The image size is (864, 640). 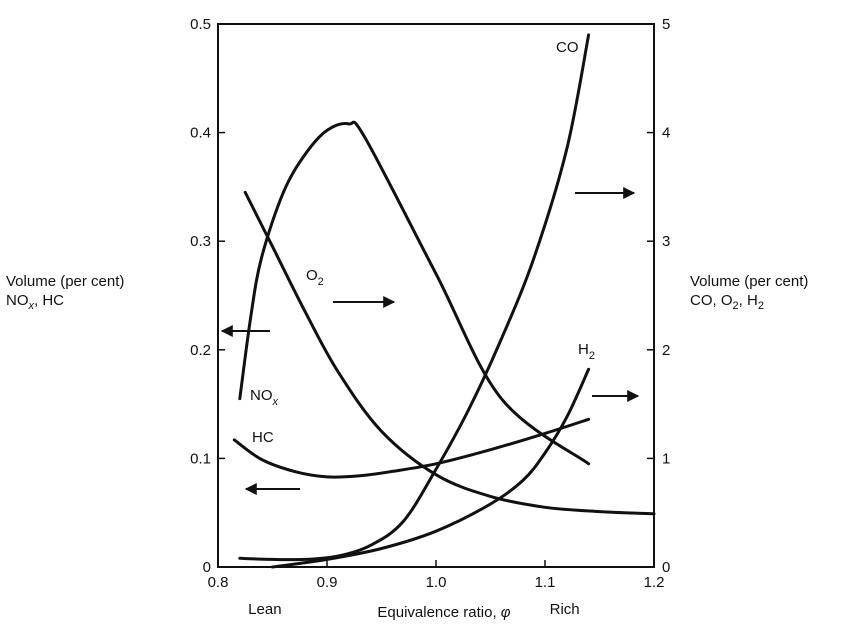 What do you see at coordinates (443, 612) in the screenshot?
I see `x-axis-title: Equivalence ratio, φ` at bounding box center [443, 612].